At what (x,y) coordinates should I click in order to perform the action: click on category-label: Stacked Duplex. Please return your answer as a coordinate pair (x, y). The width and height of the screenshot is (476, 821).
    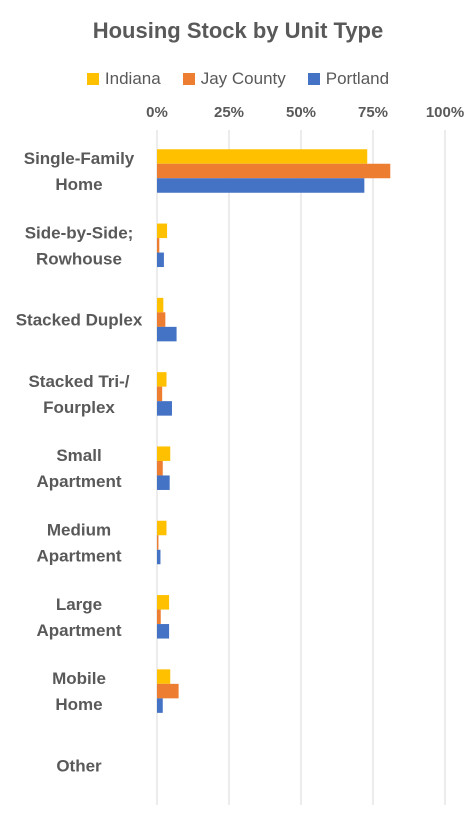
    Looking at the image, I should click on (79, 320).